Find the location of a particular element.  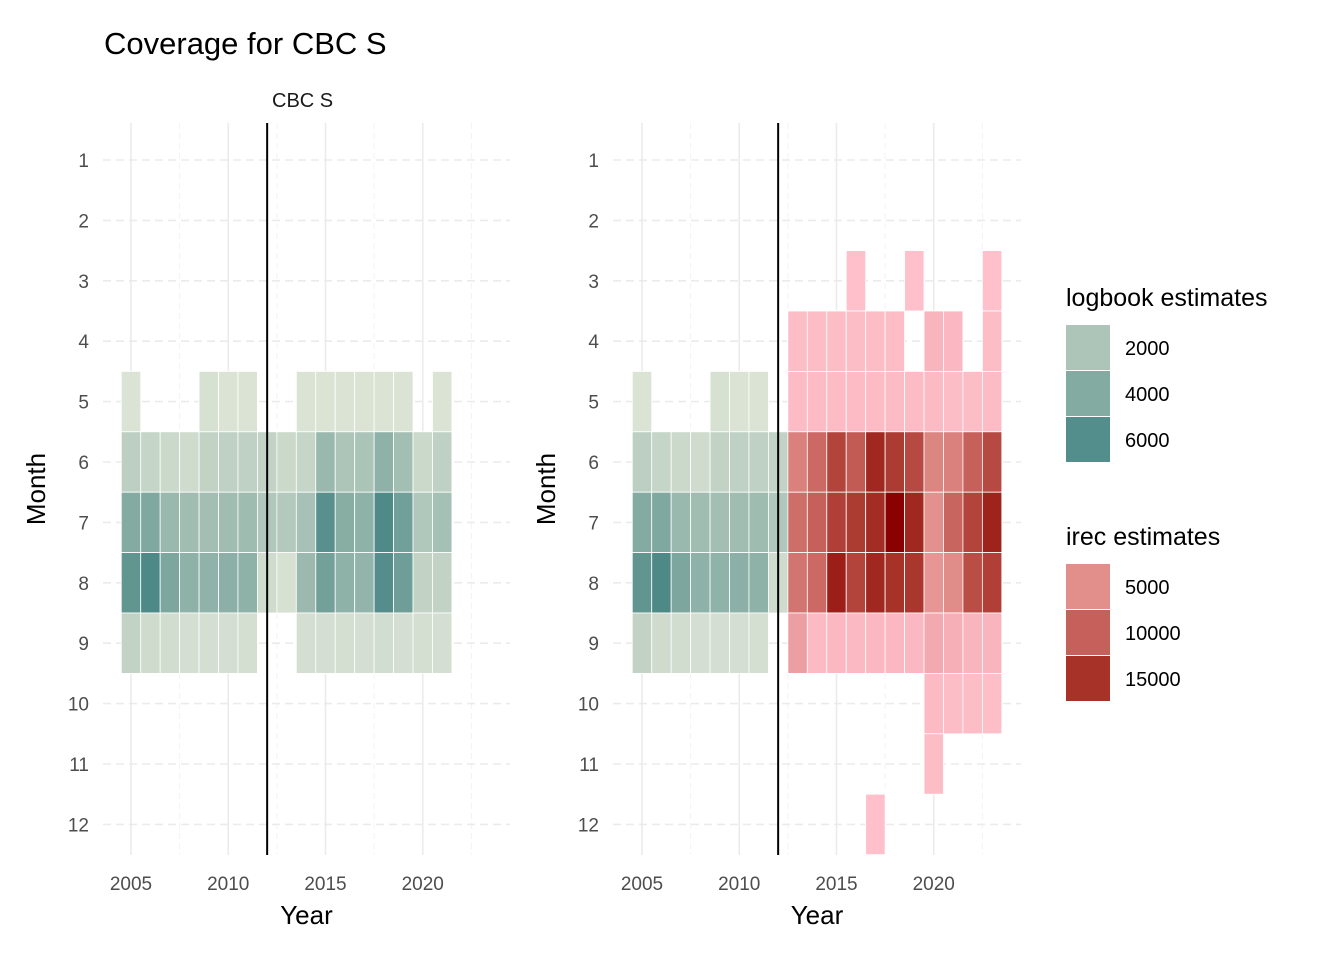

irec-legend-label: 15000 is located at coordinates (1153, 680).